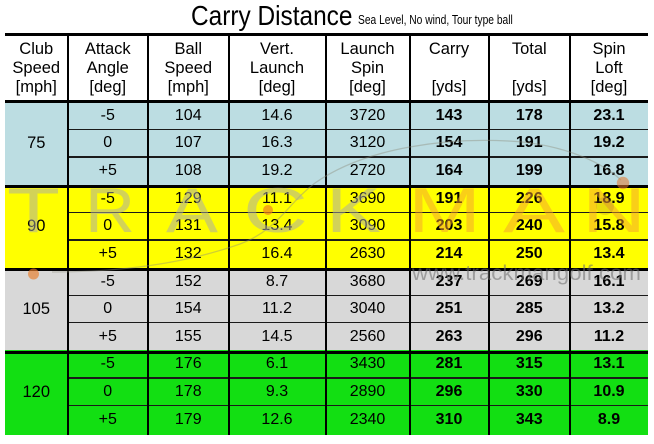 The height and width of the screenshot is (444, 654). What do you see at coordinates (526, 273) in the screenshot?
I see `svg-text: www.trackmangolf.com` at bounding box center [526, 273].